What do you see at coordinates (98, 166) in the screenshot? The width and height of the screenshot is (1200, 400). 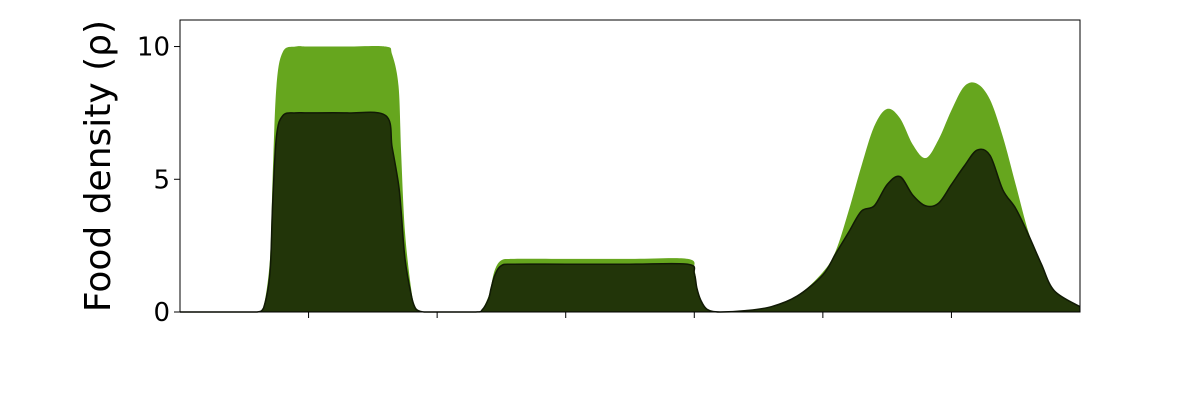 I see `y-axis-label: Food density (ρ)` at bounding box center [98, 166].